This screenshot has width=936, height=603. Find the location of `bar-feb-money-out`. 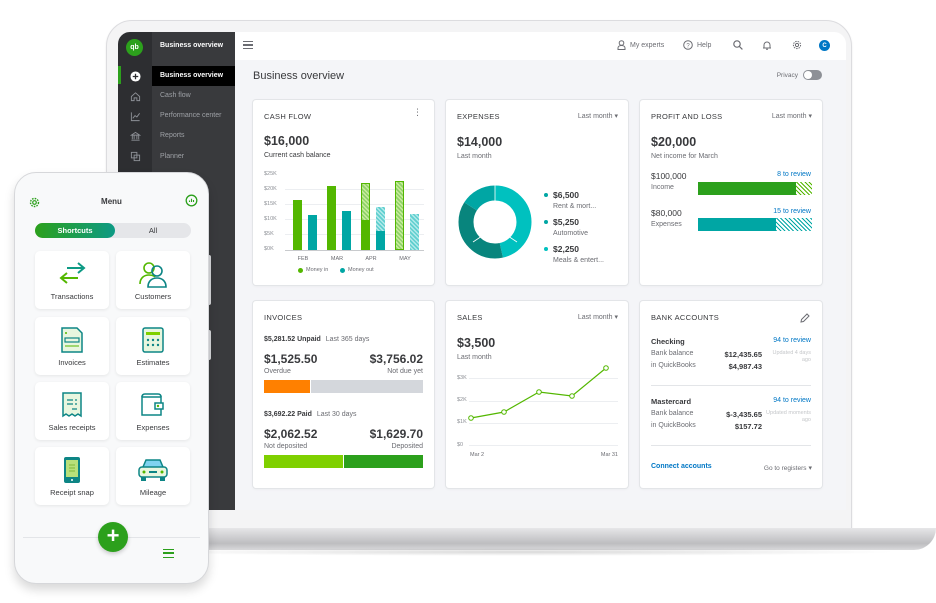

bar-feb-money-out is located at coordinates (312, 232).